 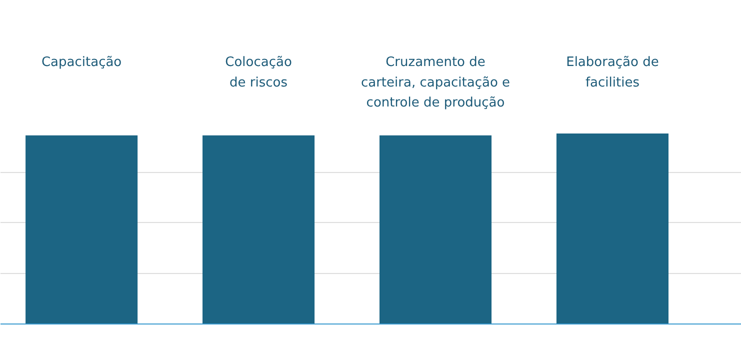 I want to click on x-tick-label: Elaboração de facilities, so click(x=612, y=72).